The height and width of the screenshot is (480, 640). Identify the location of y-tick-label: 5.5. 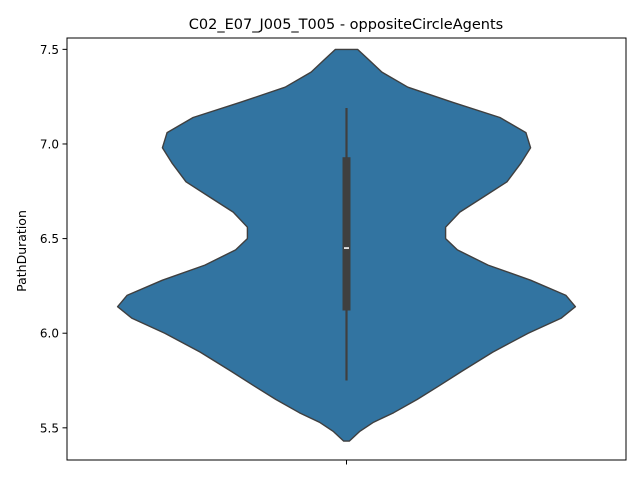
(49, 428).